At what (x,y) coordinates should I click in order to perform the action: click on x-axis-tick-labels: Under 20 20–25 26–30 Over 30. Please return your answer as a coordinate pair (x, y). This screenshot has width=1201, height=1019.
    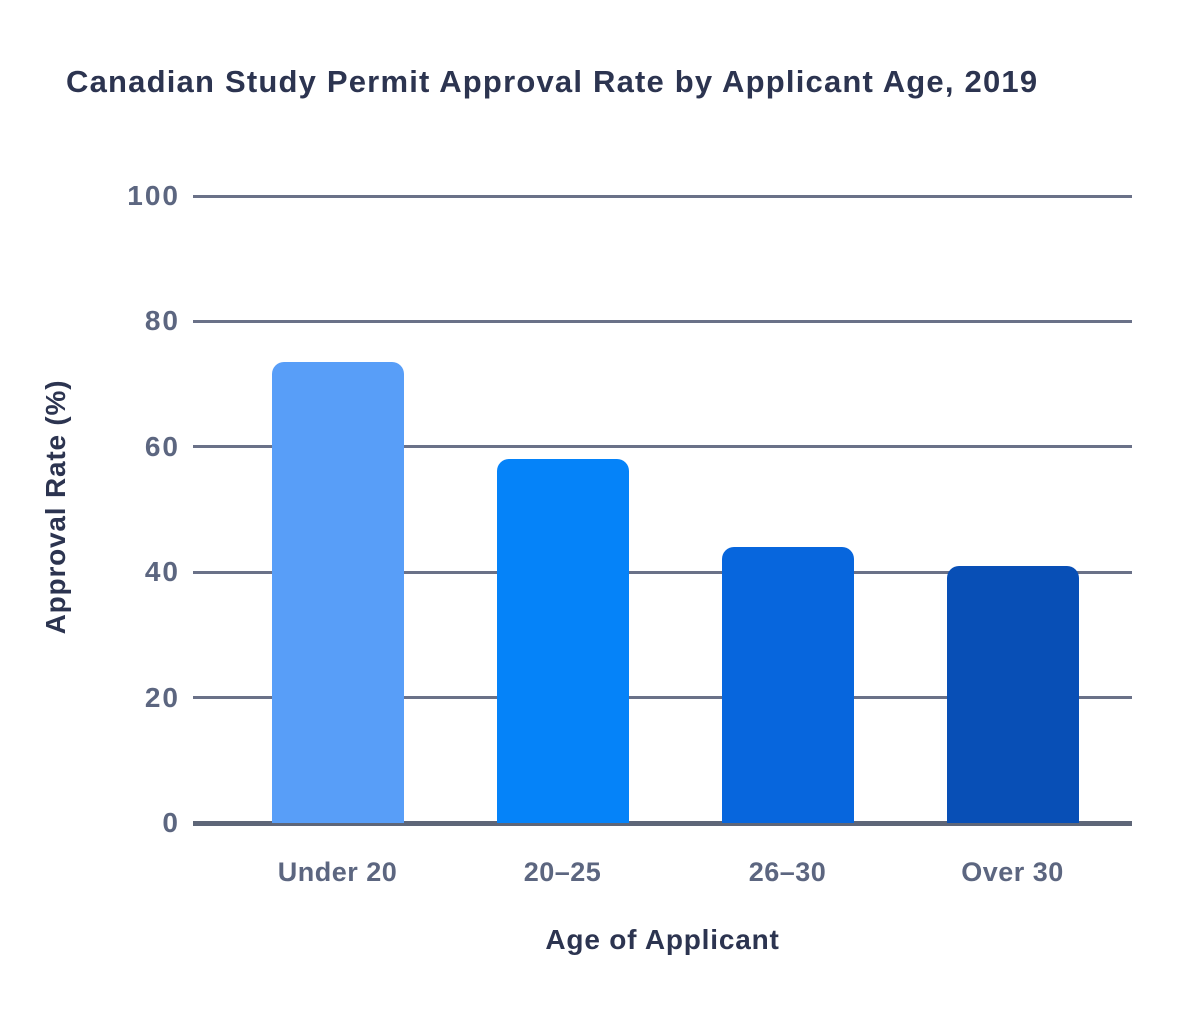
    Looking at the image, I should click on (675, 872).